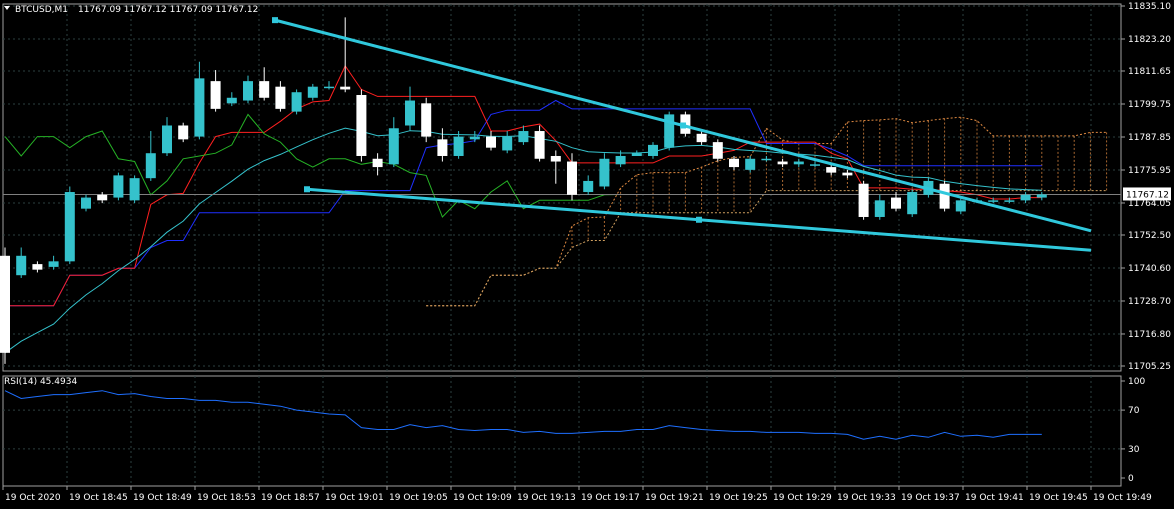  I want to click on time-tick-label: 19 Oct 18:45, so click(98, 498).